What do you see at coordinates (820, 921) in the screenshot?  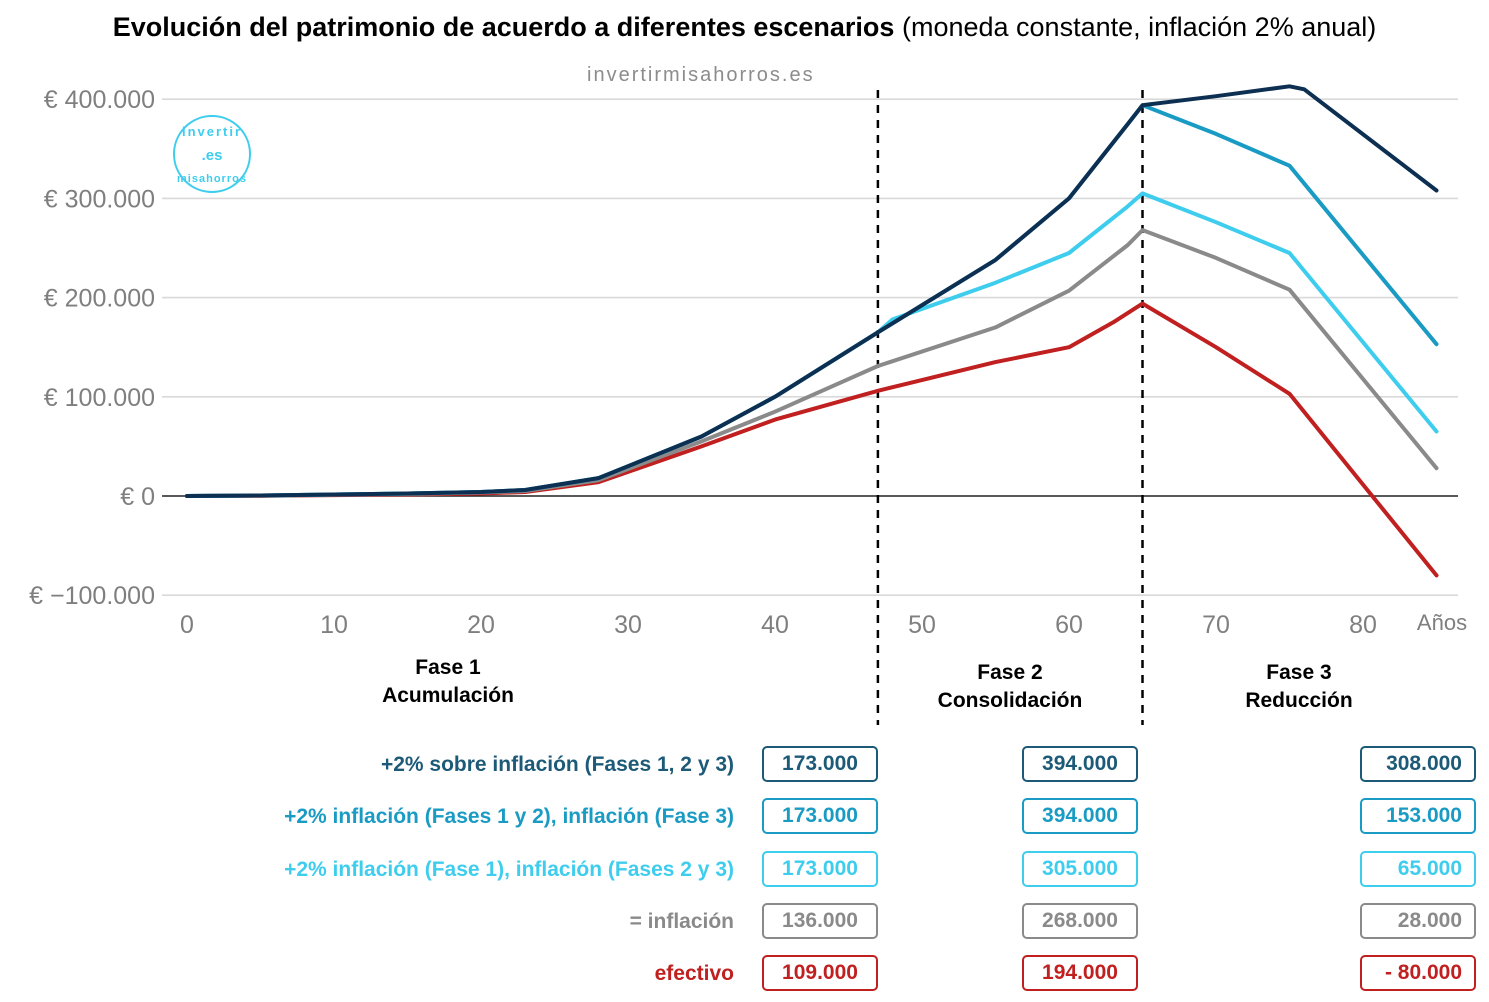 I see `summary-value-4-1: 136.000` at bounding box center [820, 921].